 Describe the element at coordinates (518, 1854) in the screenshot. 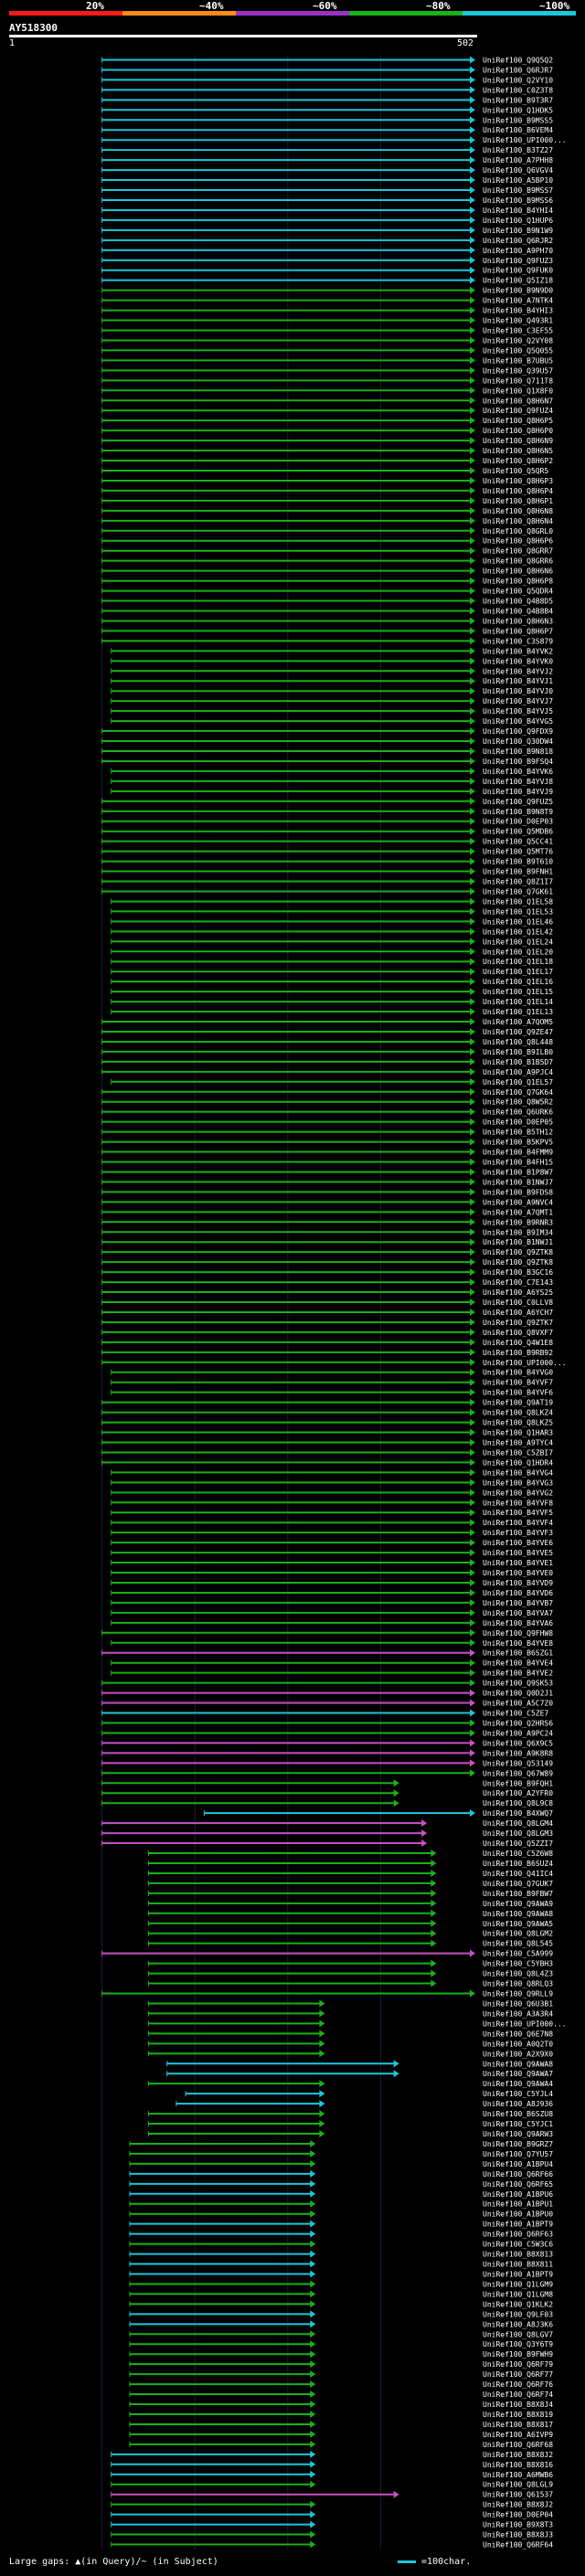

I see `hit-label: UniRef100_C5Z6W8` at that location.